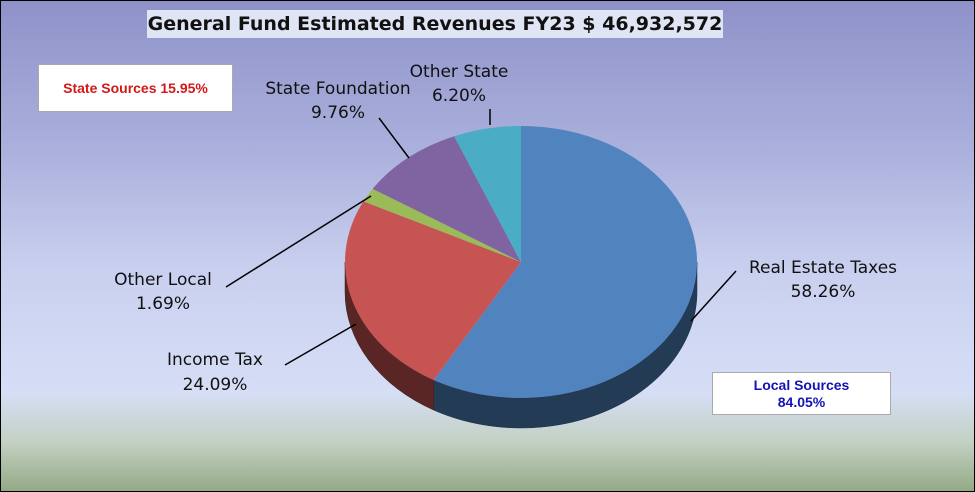 This screenshot has height=492, width=975. What do you see at coordinates (215, 385) in the screenshot?
I see `slice-value-1: 24.09%` at bounding box center [215, 385].